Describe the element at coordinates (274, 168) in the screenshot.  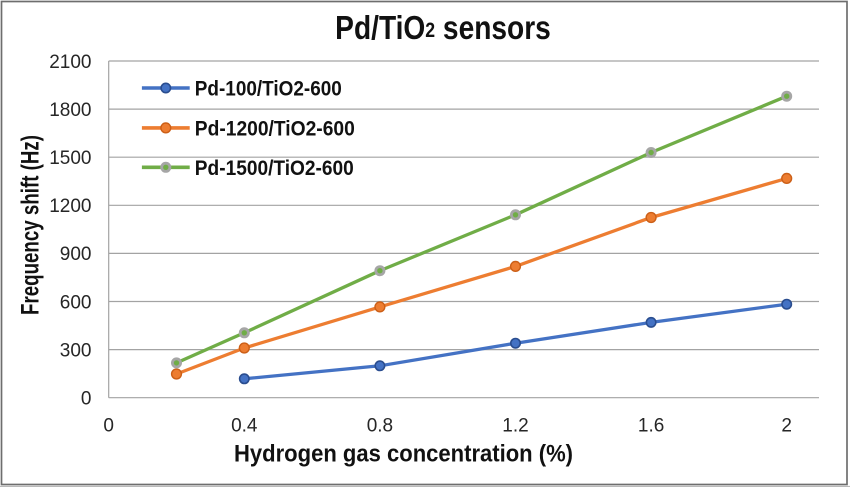
I see `svg-text: Pd-1500/TiO2-600` at that location.